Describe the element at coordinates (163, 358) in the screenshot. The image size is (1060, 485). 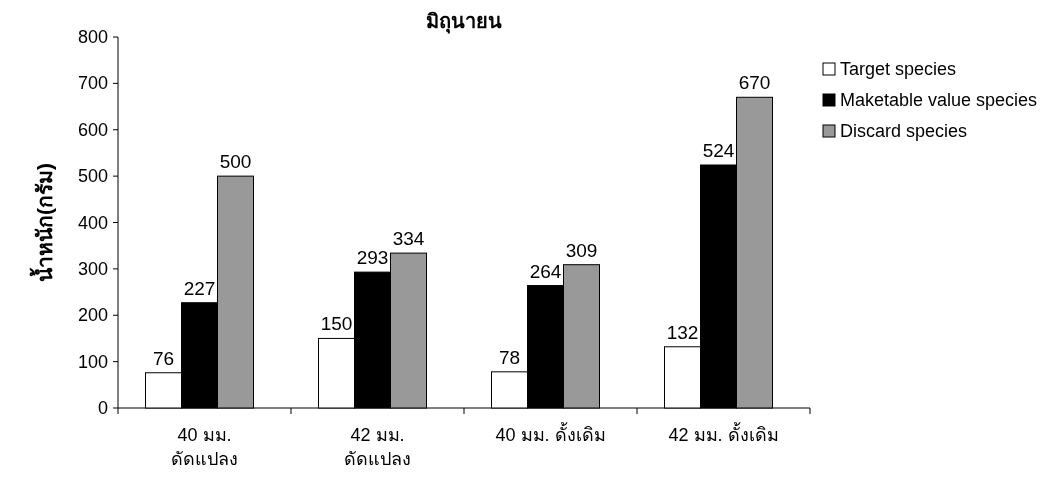
I see `data-label: 76` at that location.